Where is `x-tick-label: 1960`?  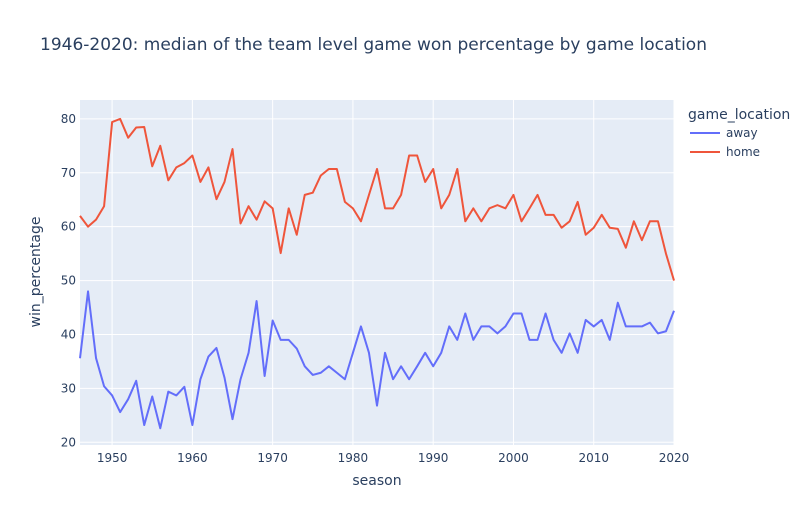 x-tick-label: 1960 is located at coordinates (192, 458).